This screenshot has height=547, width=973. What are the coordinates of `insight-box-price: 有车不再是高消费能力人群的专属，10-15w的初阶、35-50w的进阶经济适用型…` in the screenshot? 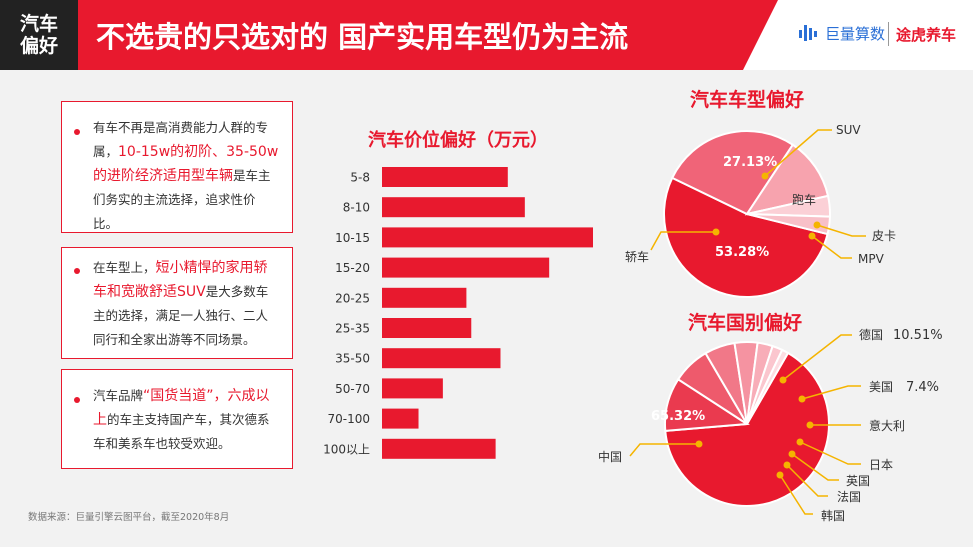 It's located at (177, 167).